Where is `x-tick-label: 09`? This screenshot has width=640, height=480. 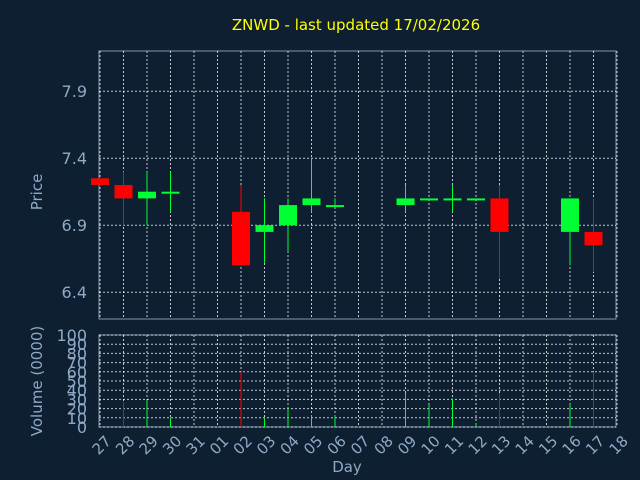
x-tick-label: 09 is located at coordinates (407, 445).